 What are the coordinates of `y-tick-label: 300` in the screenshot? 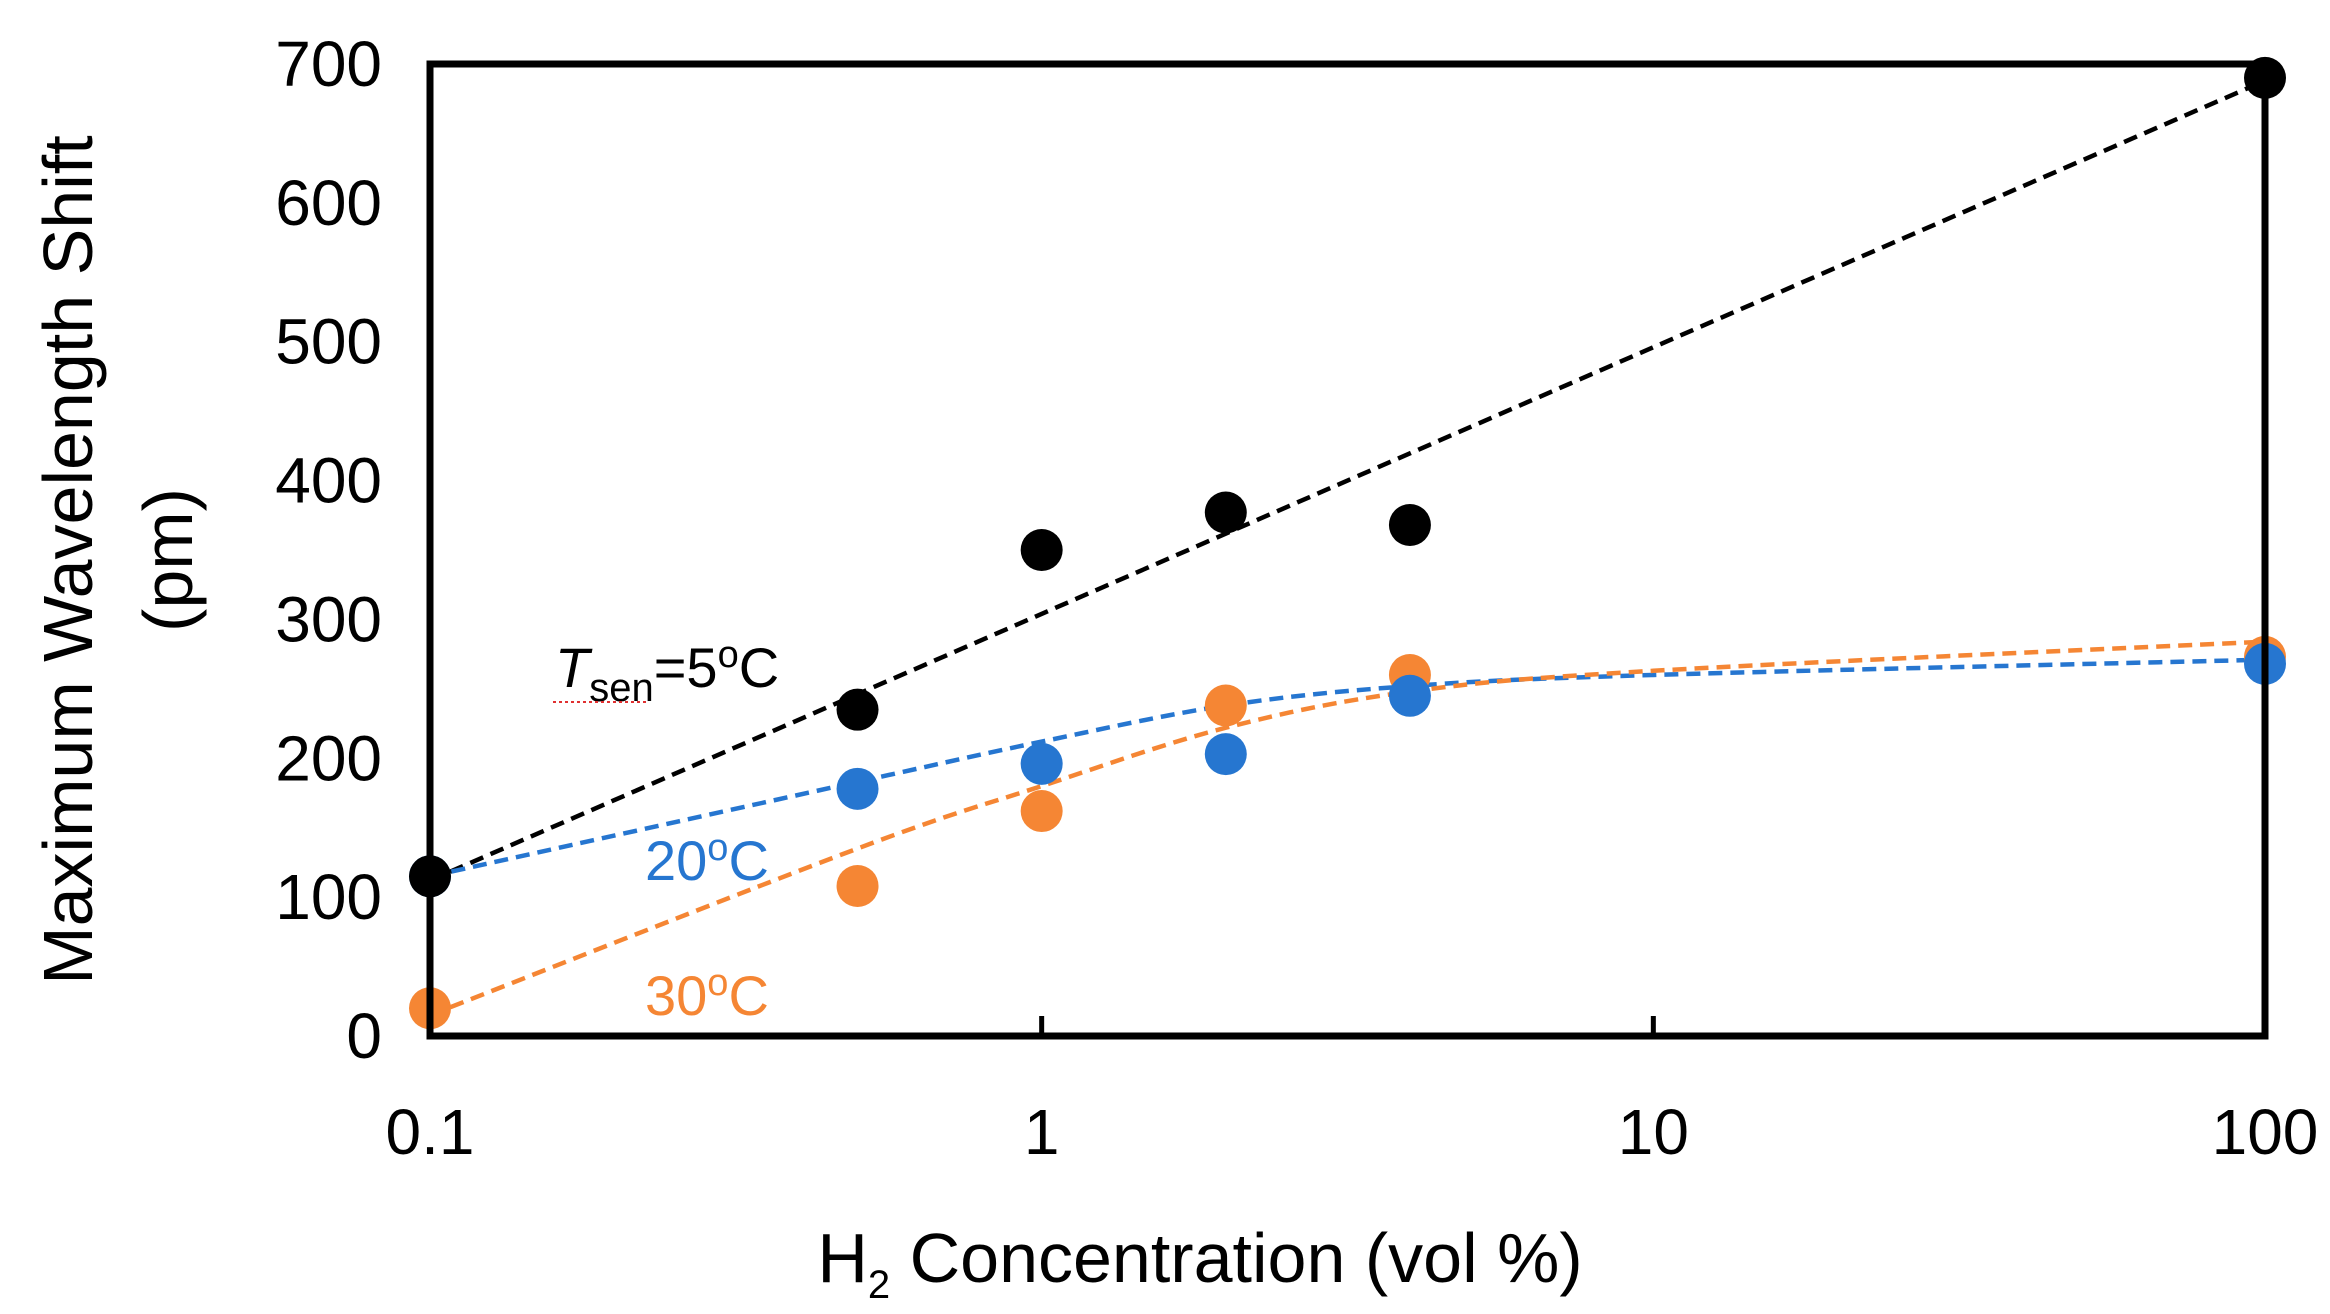 It's located at (328, 619).